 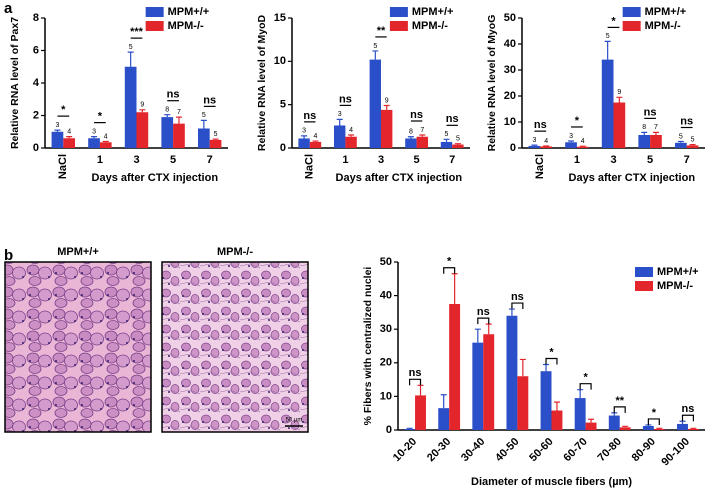 I want to click on n-label: 8, so click(x=167, y=110).